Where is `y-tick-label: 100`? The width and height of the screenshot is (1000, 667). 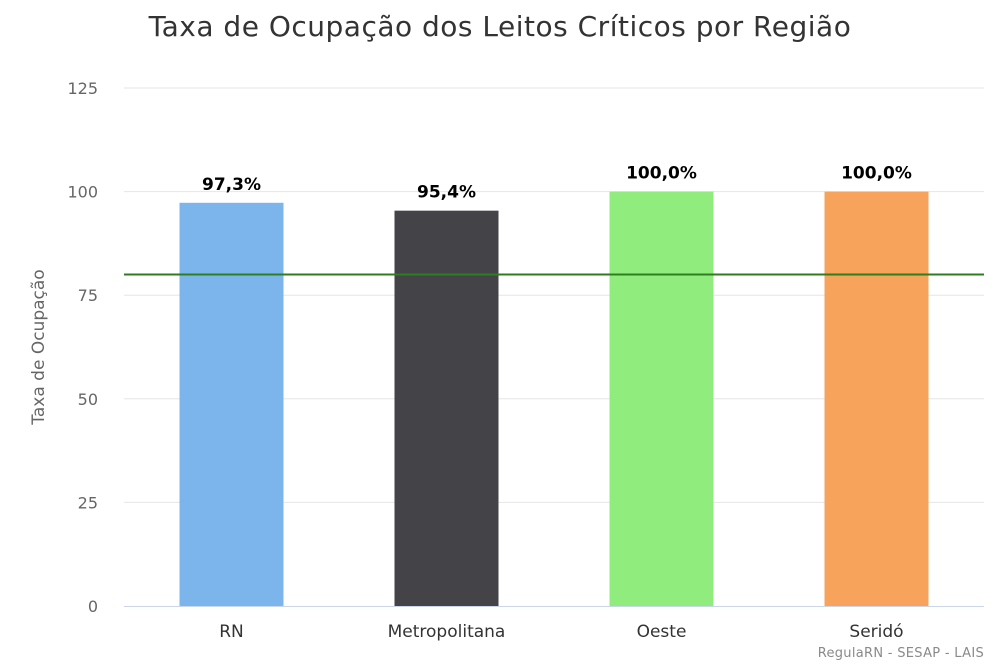 y-tick-label: 100 is located at coordinates (82, 192).